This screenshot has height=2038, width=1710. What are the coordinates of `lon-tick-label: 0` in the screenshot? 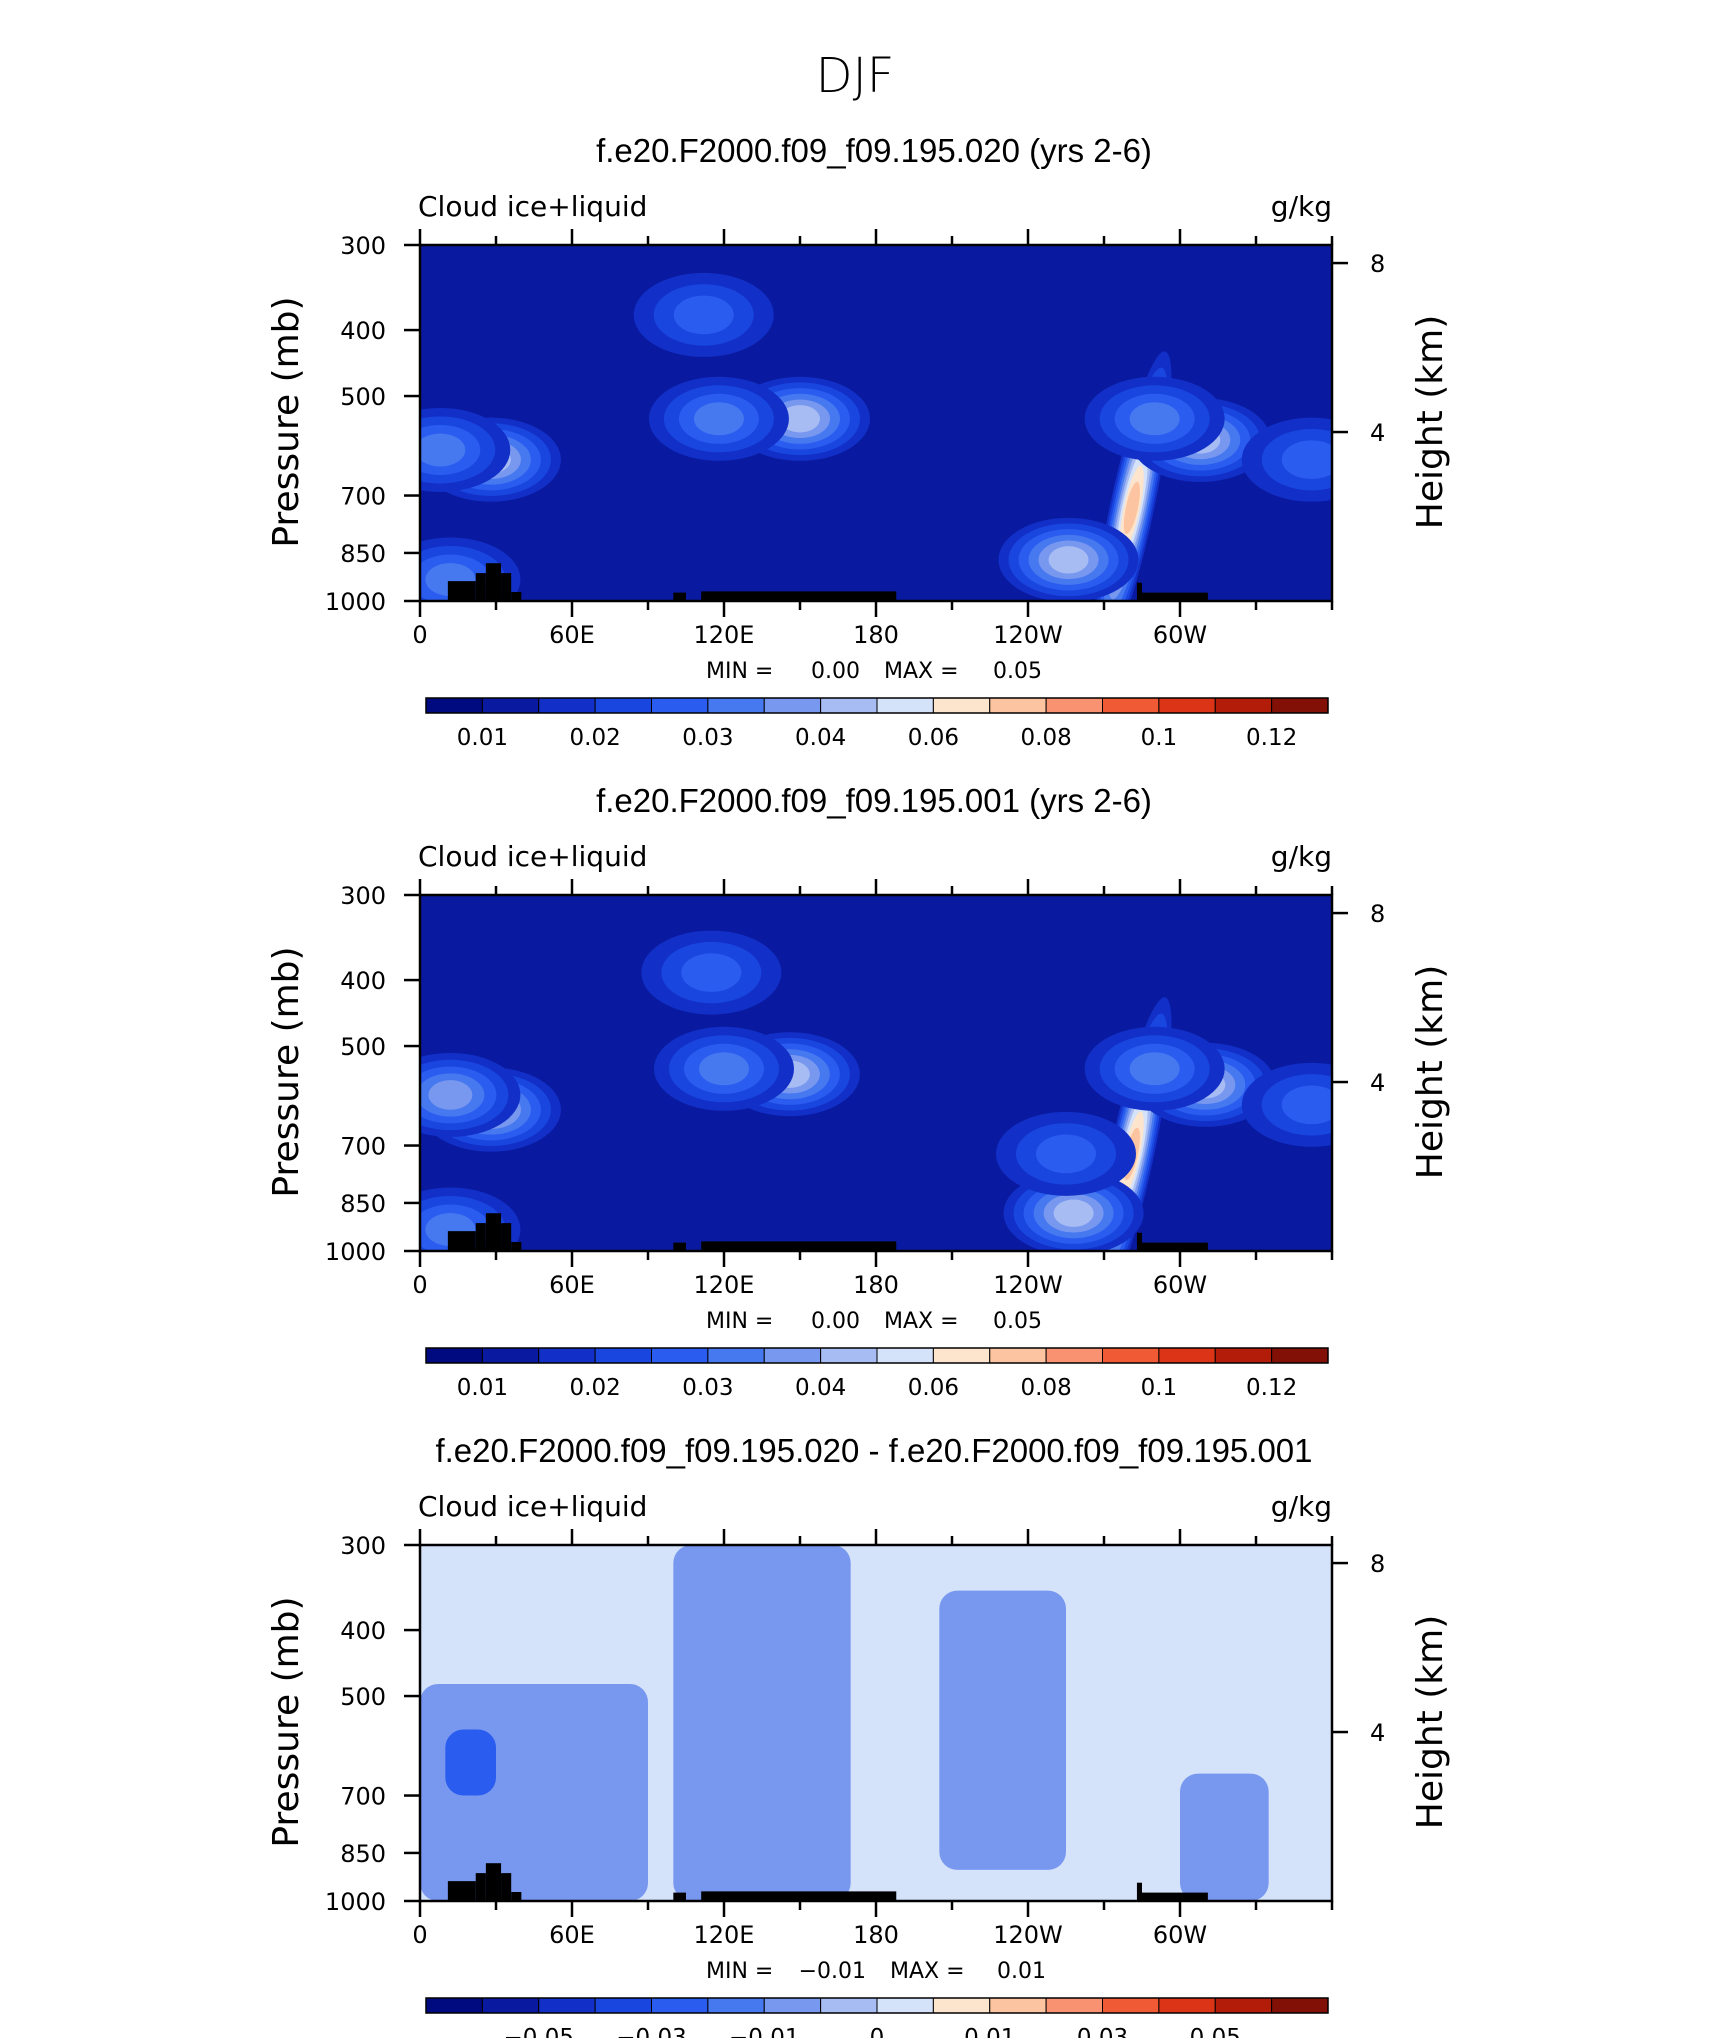 It's located at (419, 1935).